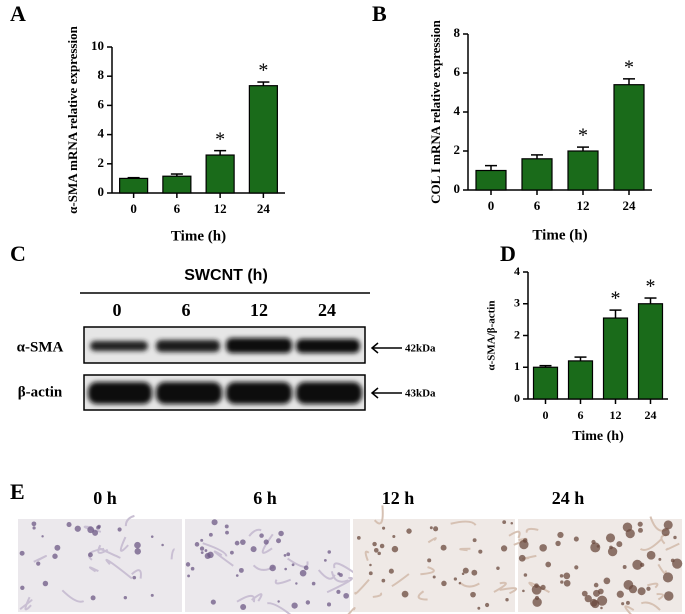 Image resolution: width=685 pixels, height=614 pixels. What do you see at coordinates (559, 235) in the screenshot?
I see `x-axis-label: Time (h)` at bounding box center [559, 235].